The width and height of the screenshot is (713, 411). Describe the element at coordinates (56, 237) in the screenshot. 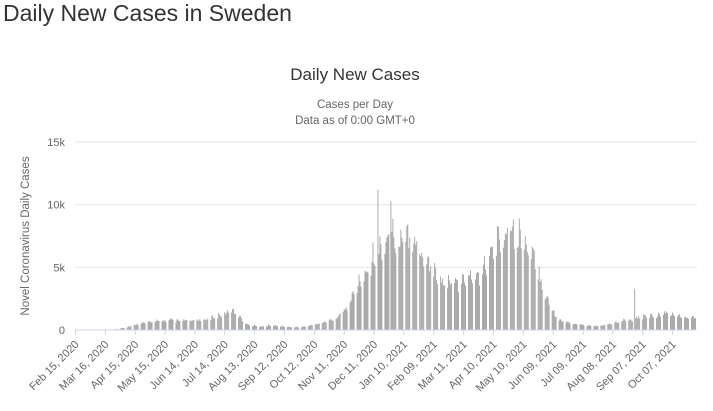

I see `y-axis-ticks: 0 5k 10k 15k` at that location.